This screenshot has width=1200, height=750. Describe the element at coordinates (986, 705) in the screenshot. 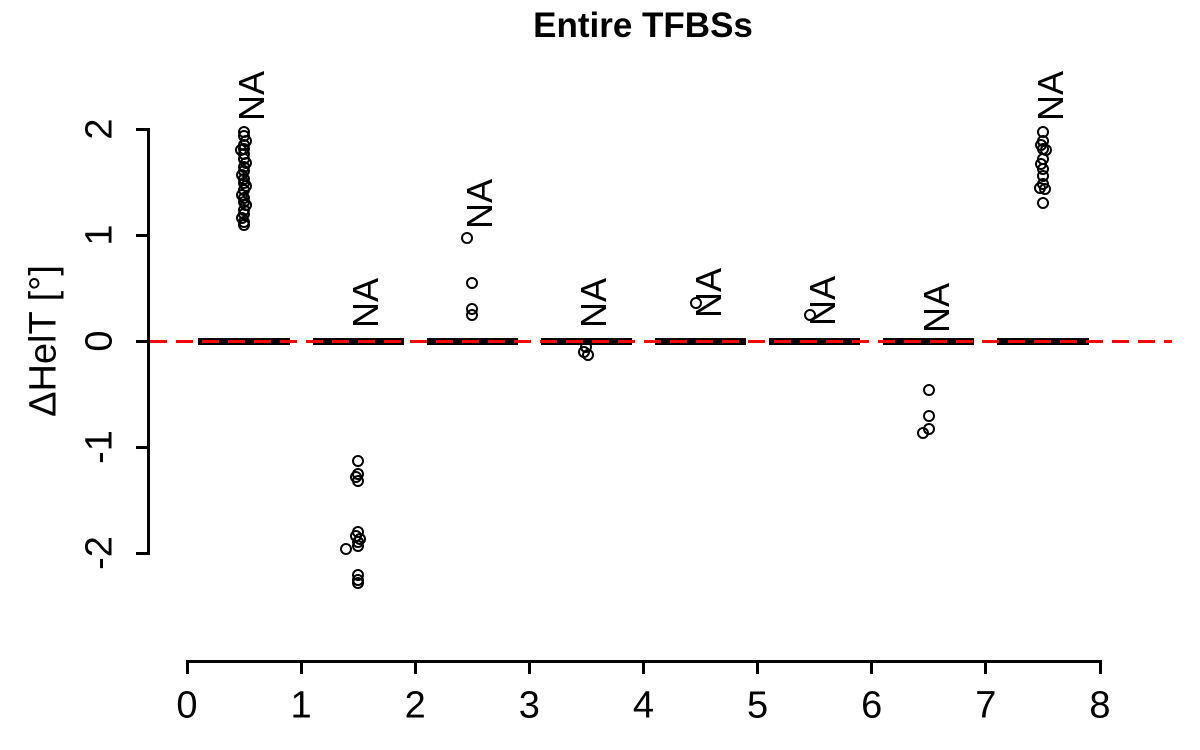

I see `x-tick-label: 7` at that location.